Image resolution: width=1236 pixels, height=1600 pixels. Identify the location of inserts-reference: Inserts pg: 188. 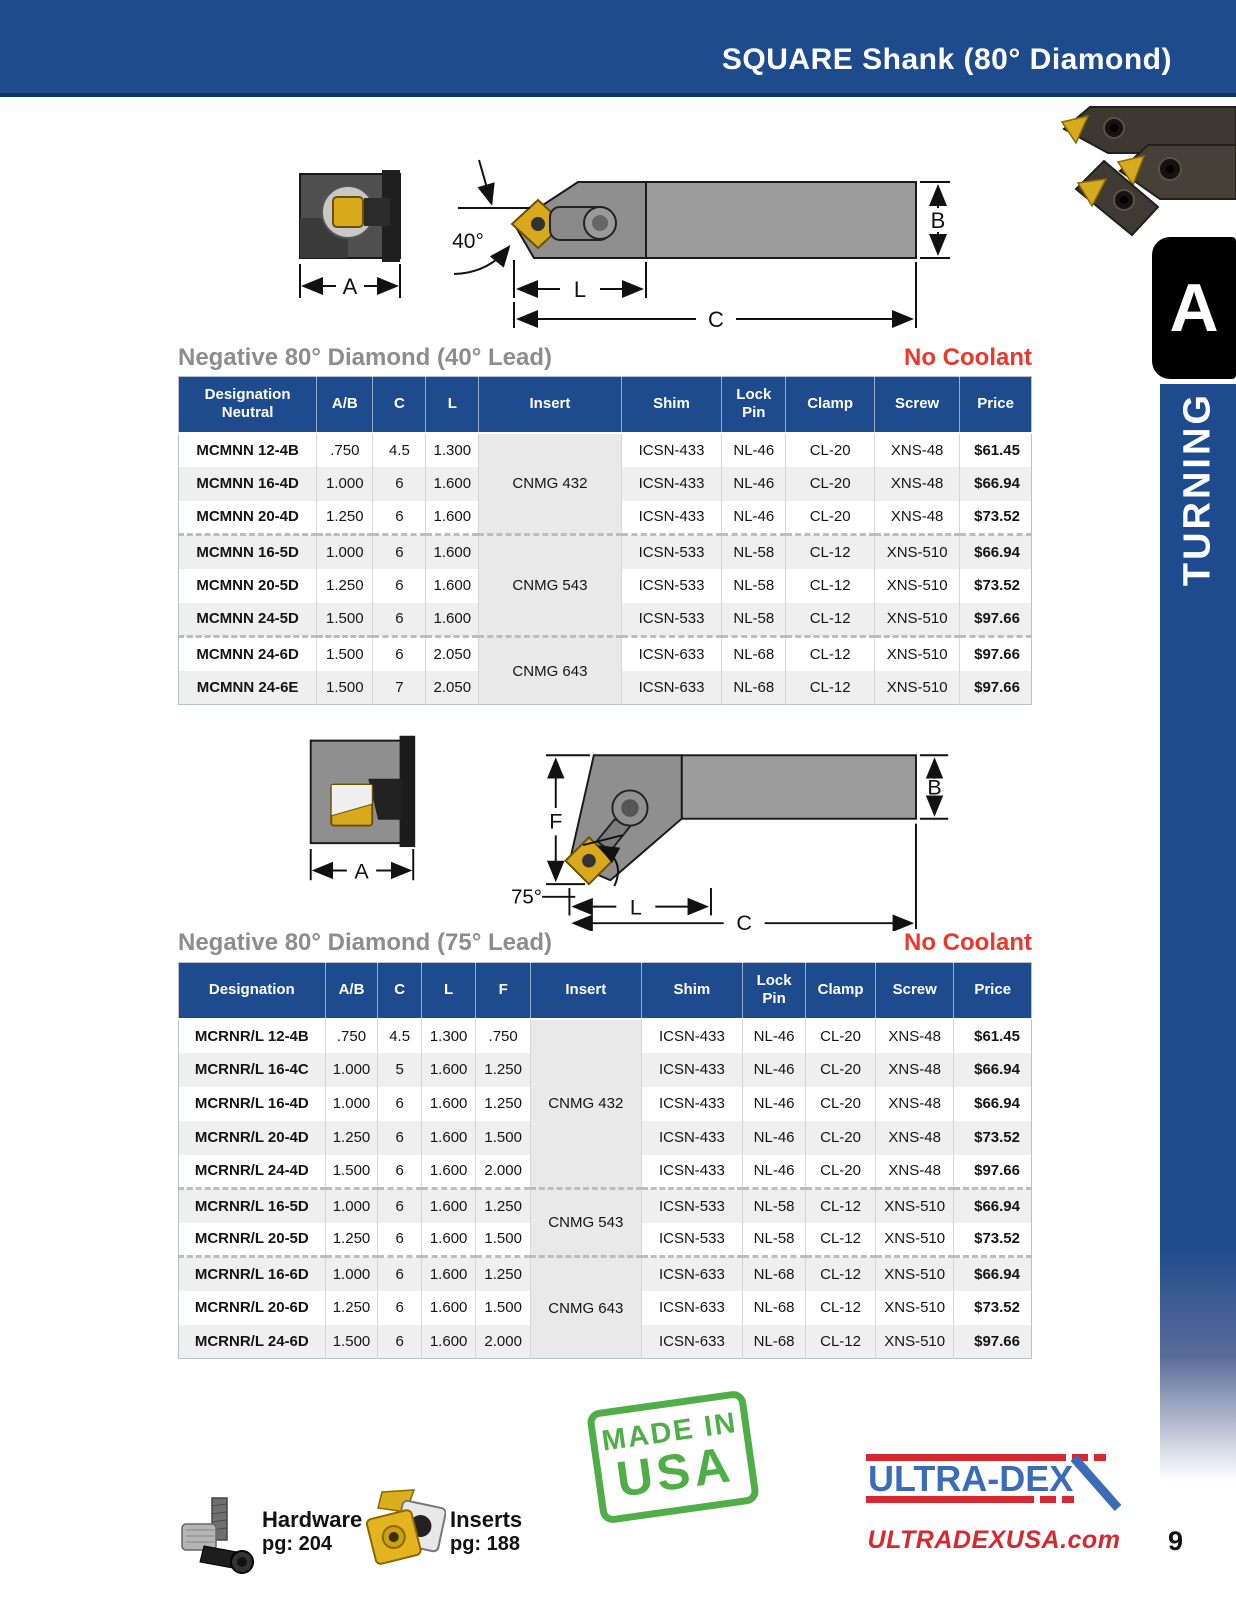
(486, 1531).